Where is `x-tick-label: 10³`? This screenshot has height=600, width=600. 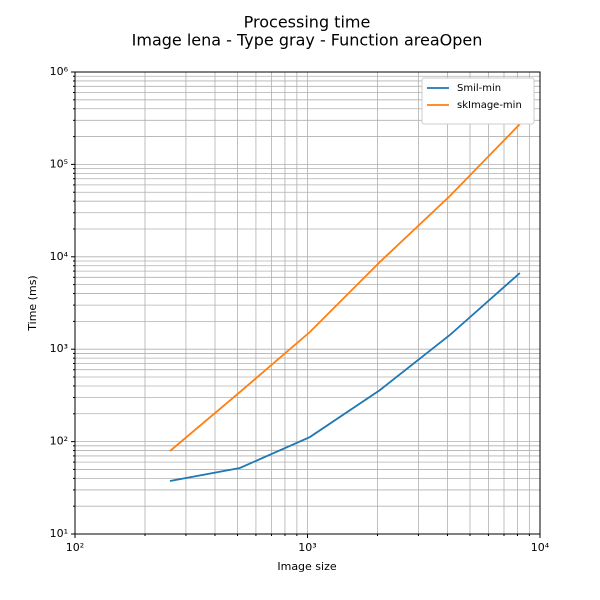
x-tick-label: 10³ is located at coordinates (307, 547).